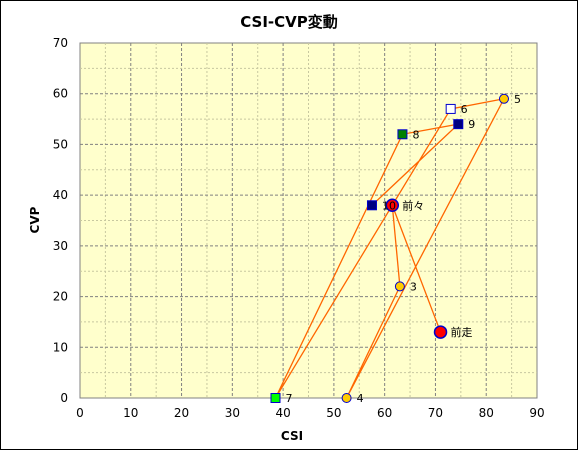 The image size is (578, 450). What do you see at coordinates (517, 99) in the screenshot?
I see `data-label: 5` at bounding box center [517, 99].